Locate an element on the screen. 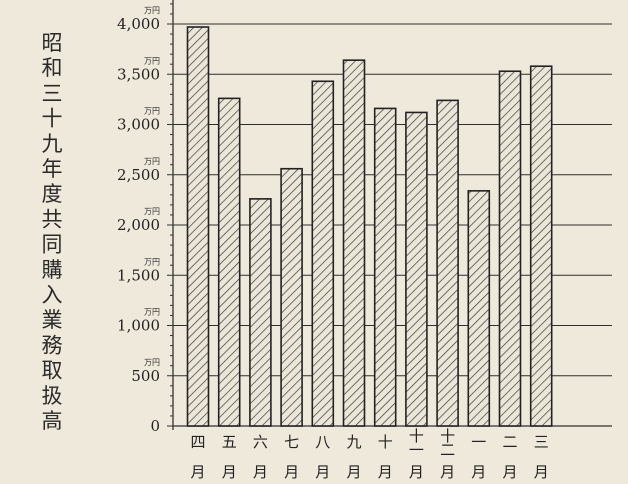 This screenshot has height=484, width=628. y-tick-label: 3,000 is located at coordinates (138, 125).